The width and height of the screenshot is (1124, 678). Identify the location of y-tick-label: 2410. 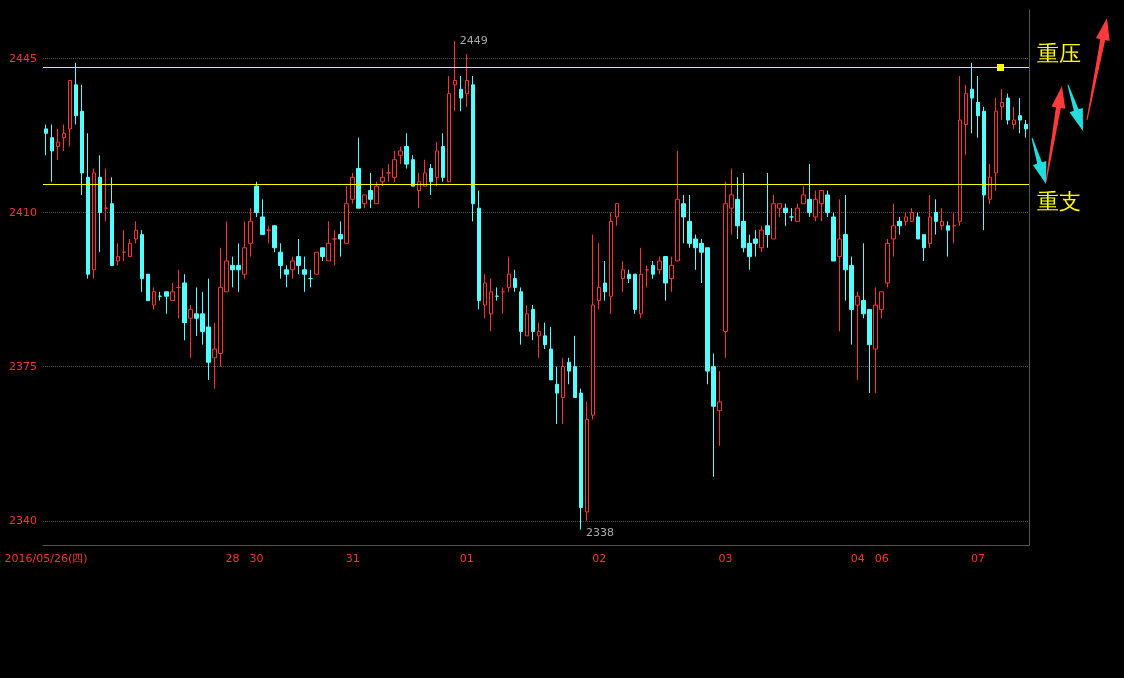
(23, 213).